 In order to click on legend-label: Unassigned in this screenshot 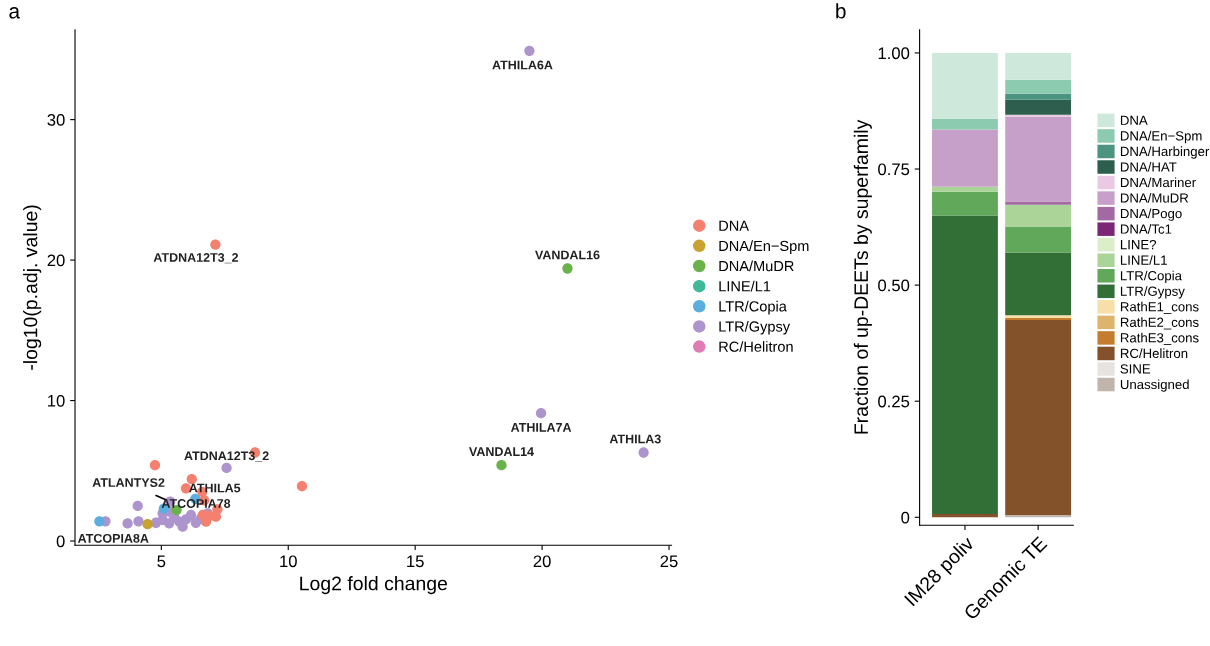, I will do `click(1154, 385)`.